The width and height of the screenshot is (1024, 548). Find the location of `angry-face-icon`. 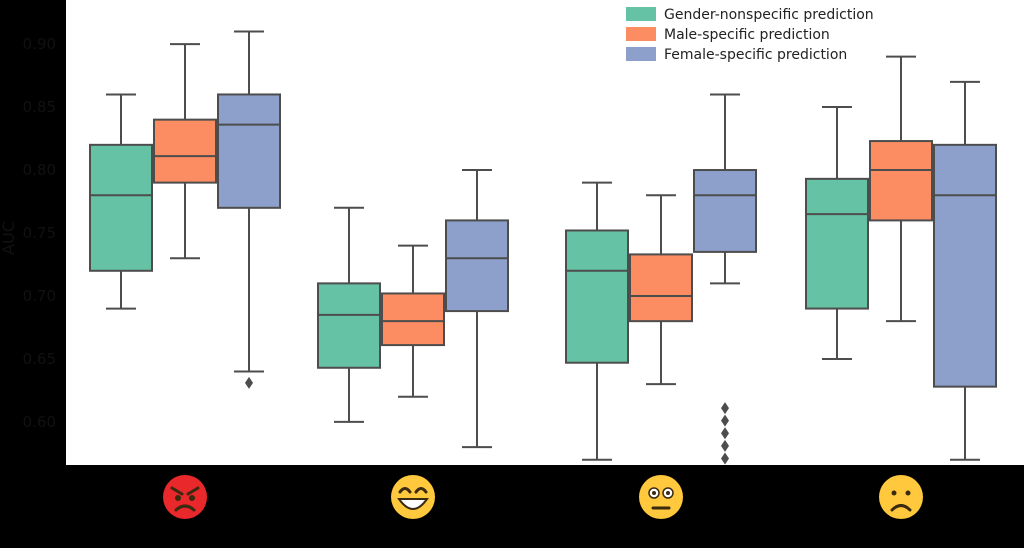

angry-face-icon is located at coordinates (185, 497).